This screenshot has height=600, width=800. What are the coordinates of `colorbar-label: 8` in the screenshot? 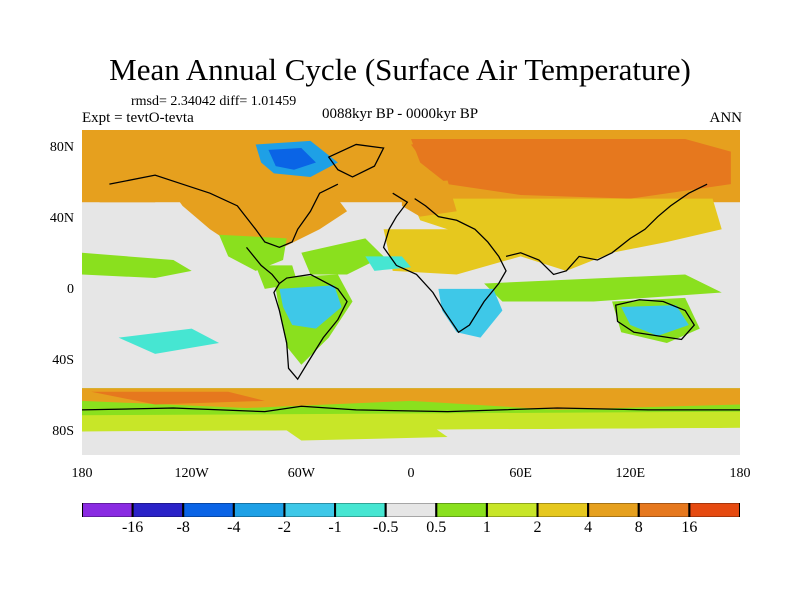 It's located at (638, 527).